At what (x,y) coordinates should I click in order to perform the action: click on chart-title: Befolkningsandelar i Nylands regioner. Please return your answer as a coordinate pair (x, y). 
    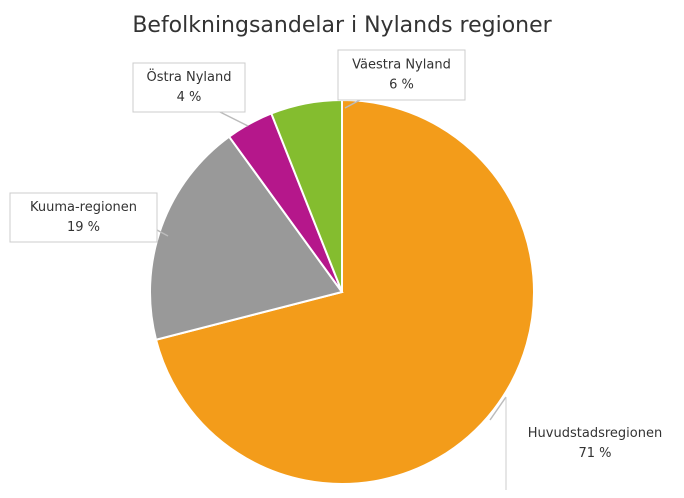
    Looking at the image, I should click on (342, 25).